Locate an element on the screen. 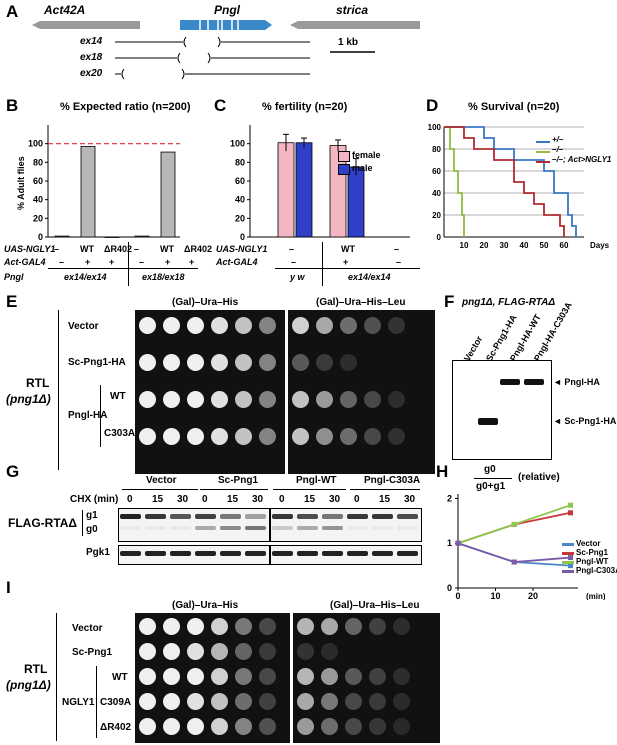 This screenshot has height=745, width=617. uas-value-c: WT is located at coordinates (348, 249).